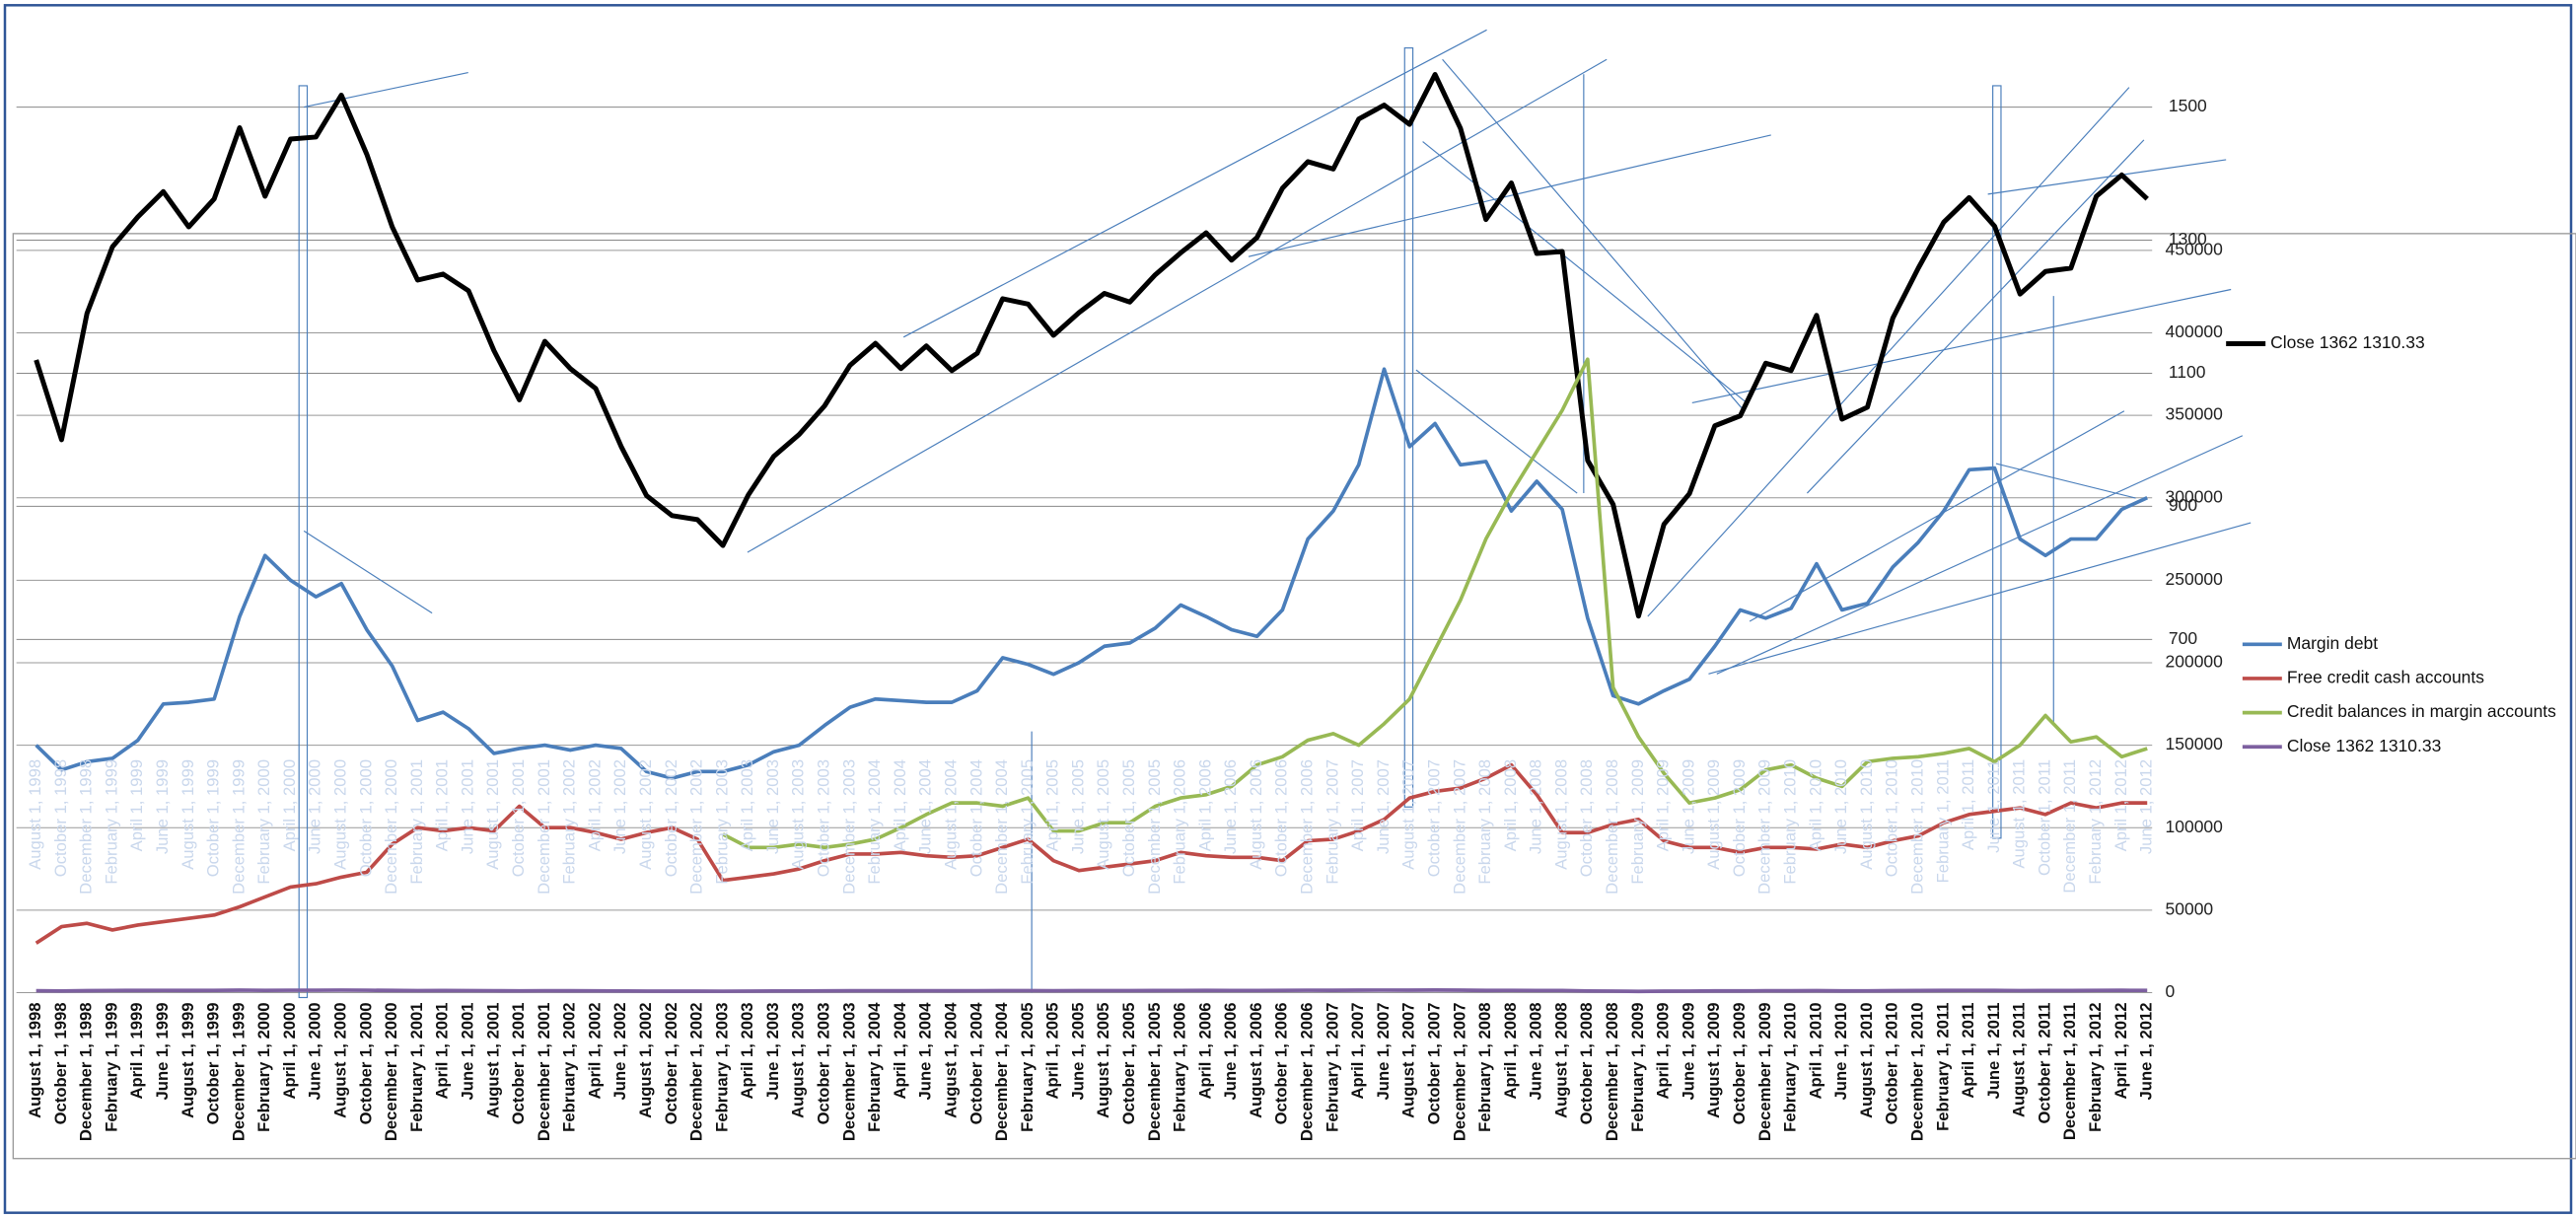 This screenshot has width=2576, height=1218. Describe the element at coordinates (1510, 805) in the screenshot. I see `x-tick-label-faint: April 1, 2008` at that location.